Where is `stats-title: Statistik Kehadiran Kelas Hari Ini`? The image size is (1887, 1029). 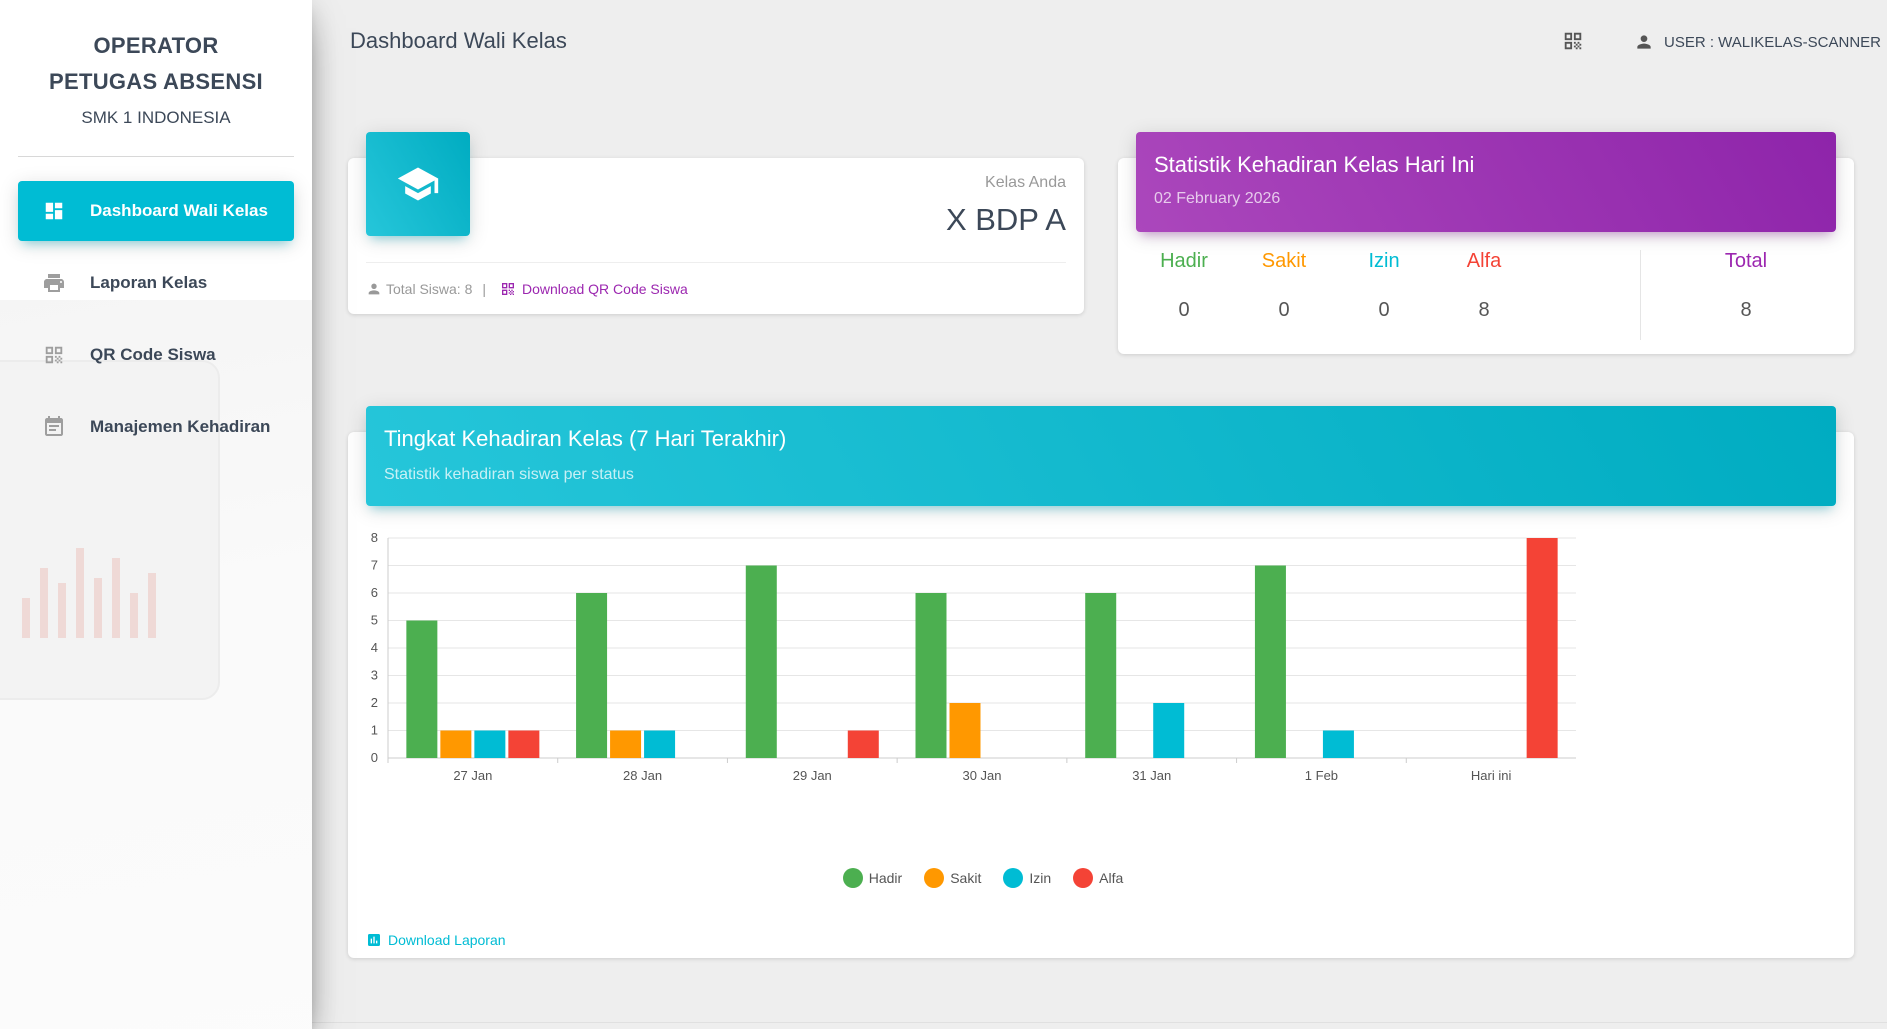
stats-title: Statistik Kehadiran Kelas Hari Ini is located at coordinates (1314, 164).